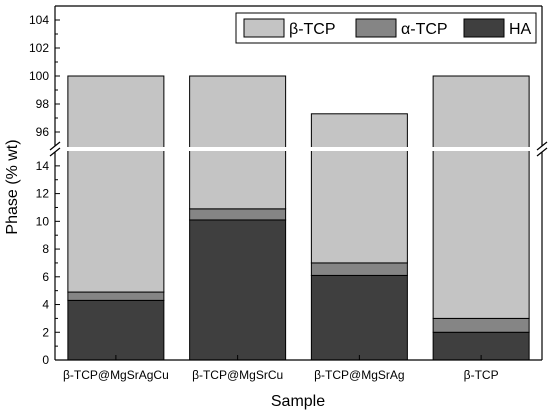  I want to click on legend-label: α-TCP, so click(424, 29).